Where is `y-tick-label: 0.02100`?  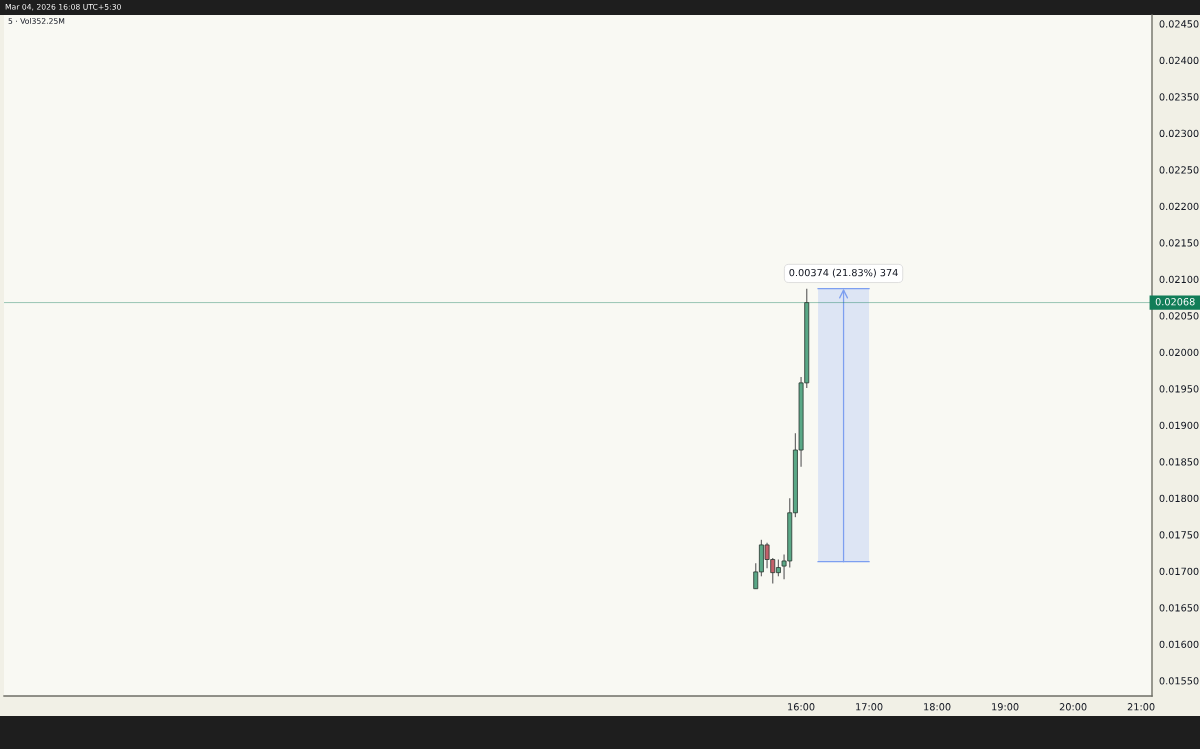
y-tick-label: 0.02100 is located at coordinates (1179, 279).